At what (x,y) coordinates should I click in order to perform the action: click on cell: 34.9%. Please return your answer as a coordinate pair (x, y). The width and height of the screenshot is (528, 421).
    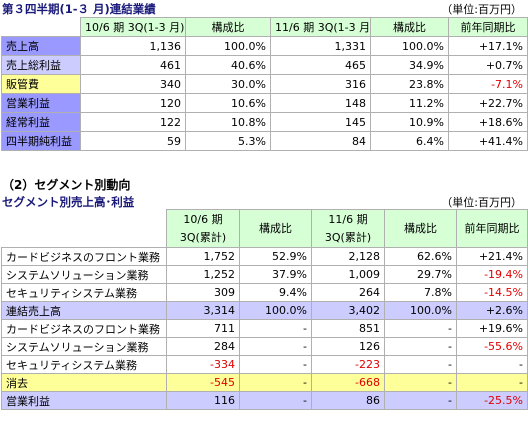
    Looking at the image, I should click on (409, 65).